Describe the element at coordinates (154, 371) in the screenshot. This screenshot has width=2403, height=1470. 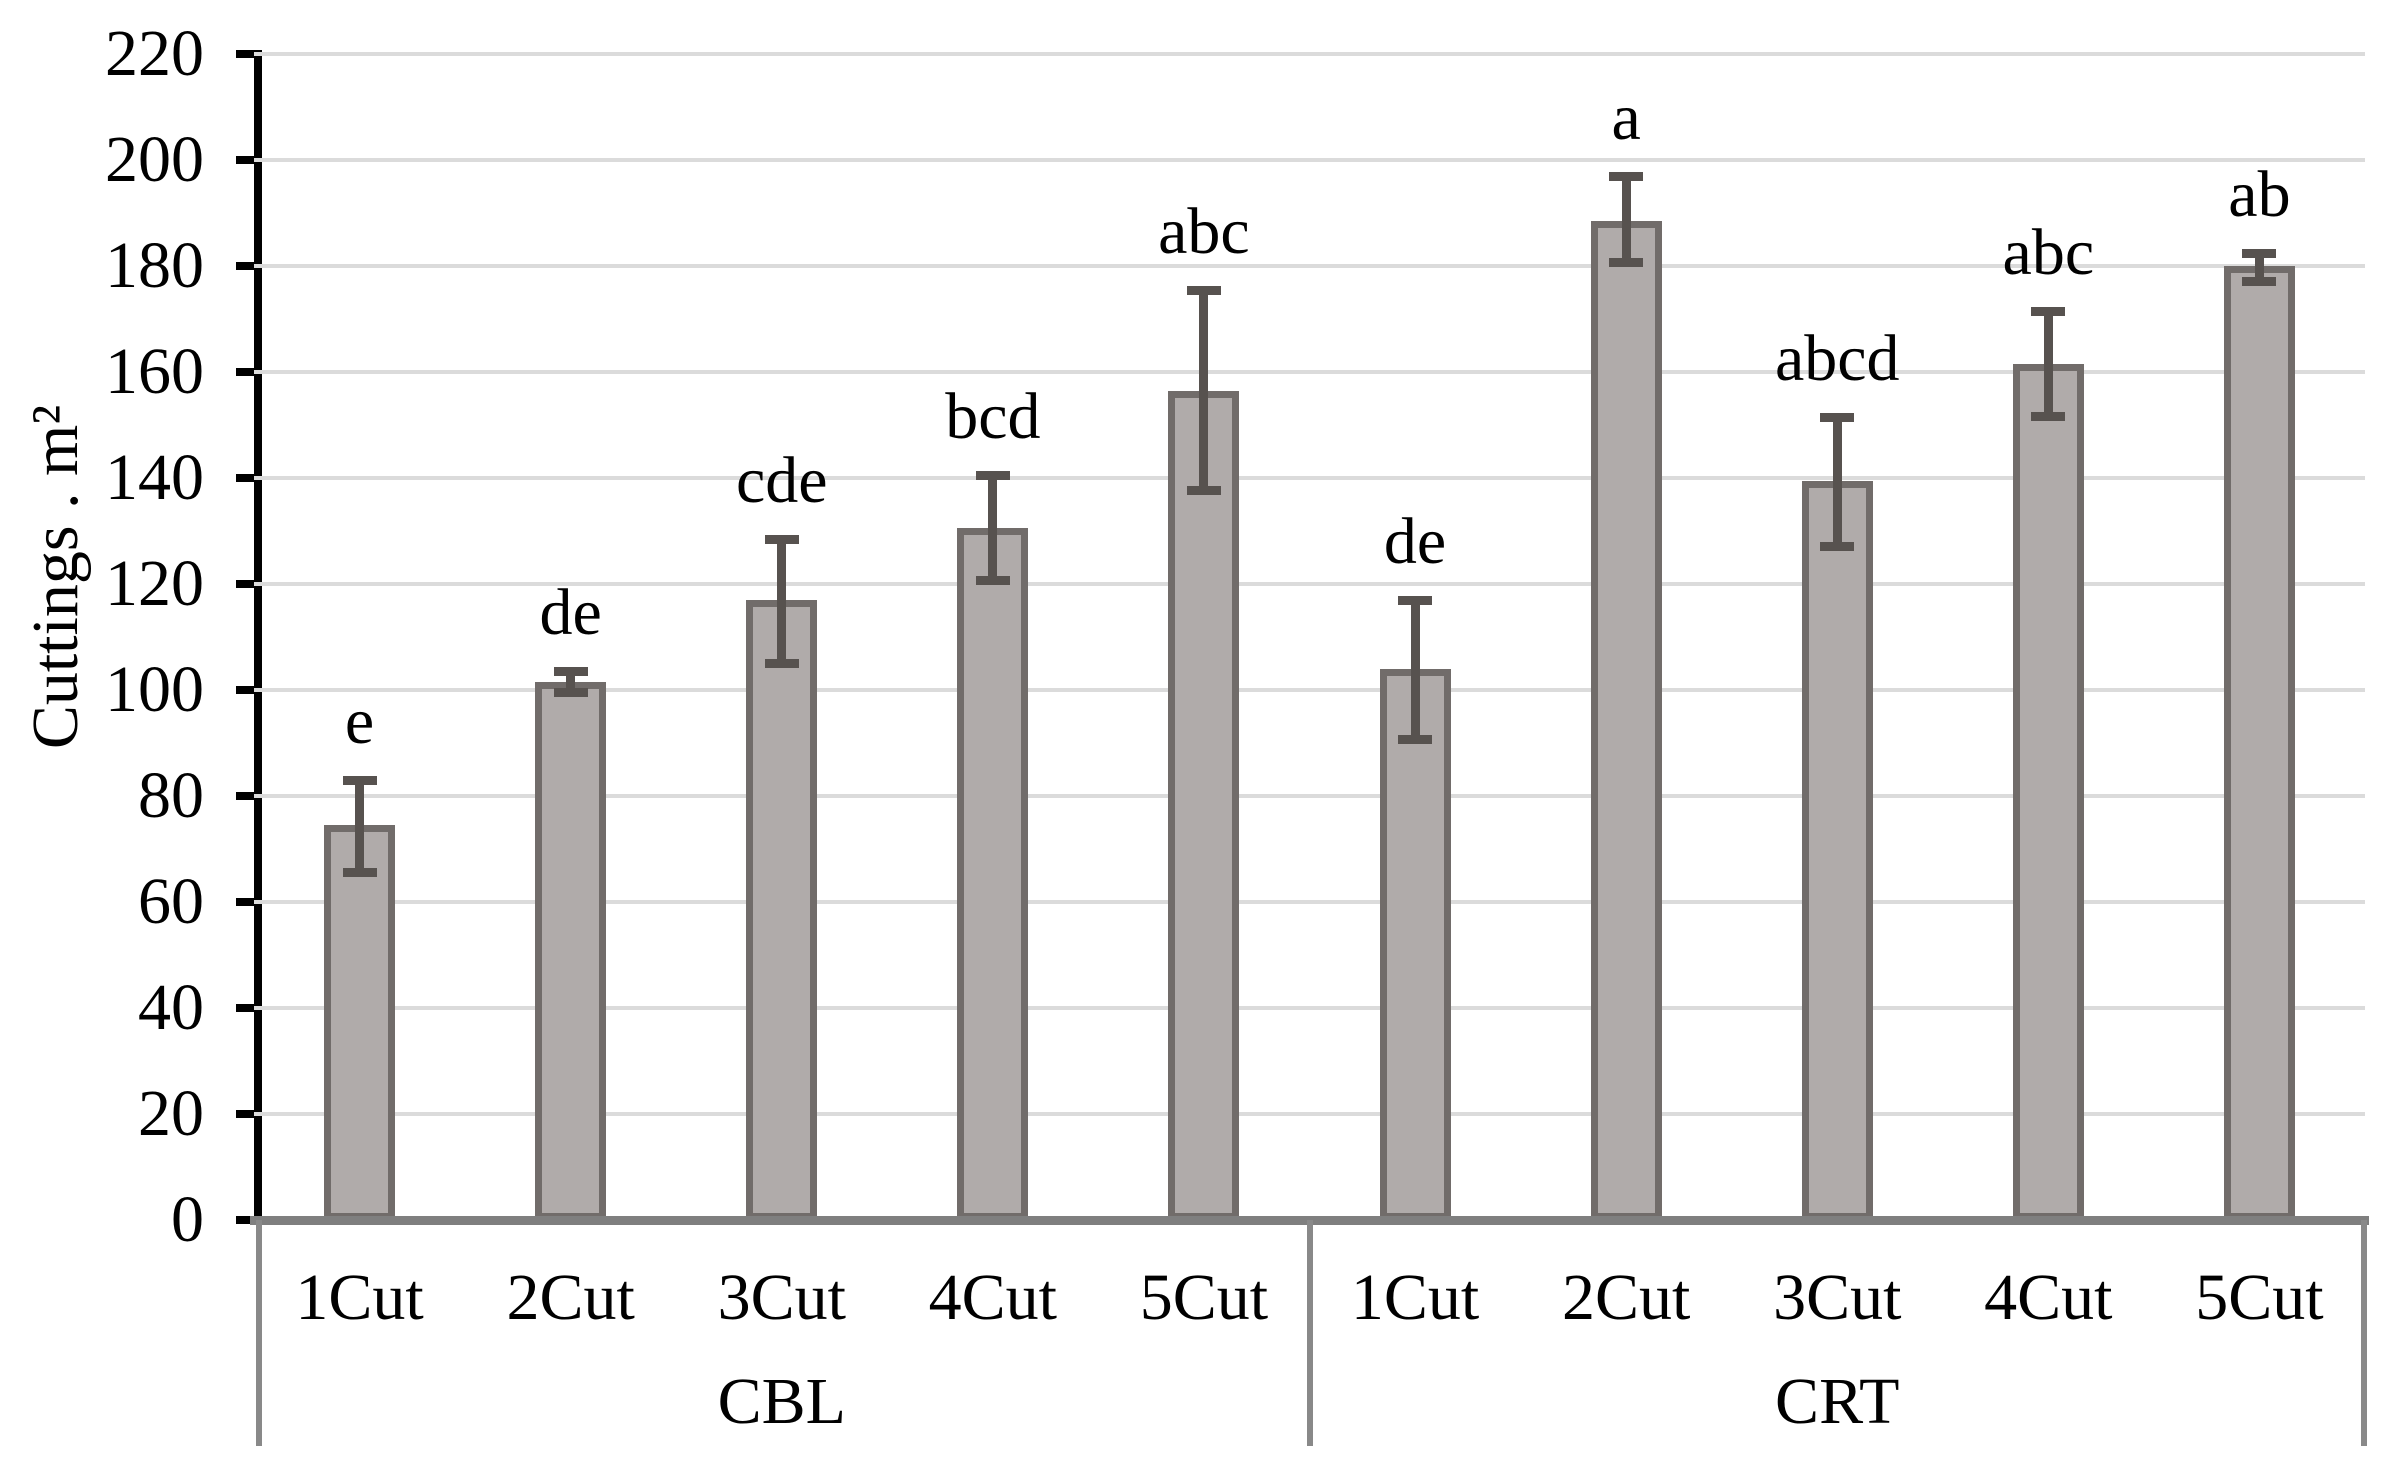
I see `y-axis-tick-label: 160` at that location.